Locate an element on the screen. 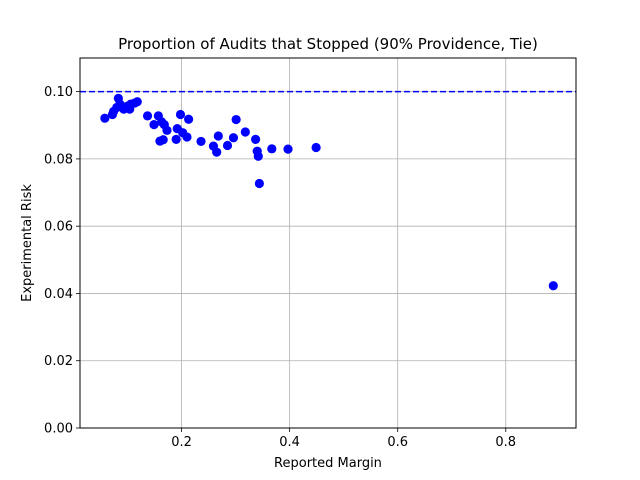  y-tick-label: 0.04 is located at coordinates (58, 294).